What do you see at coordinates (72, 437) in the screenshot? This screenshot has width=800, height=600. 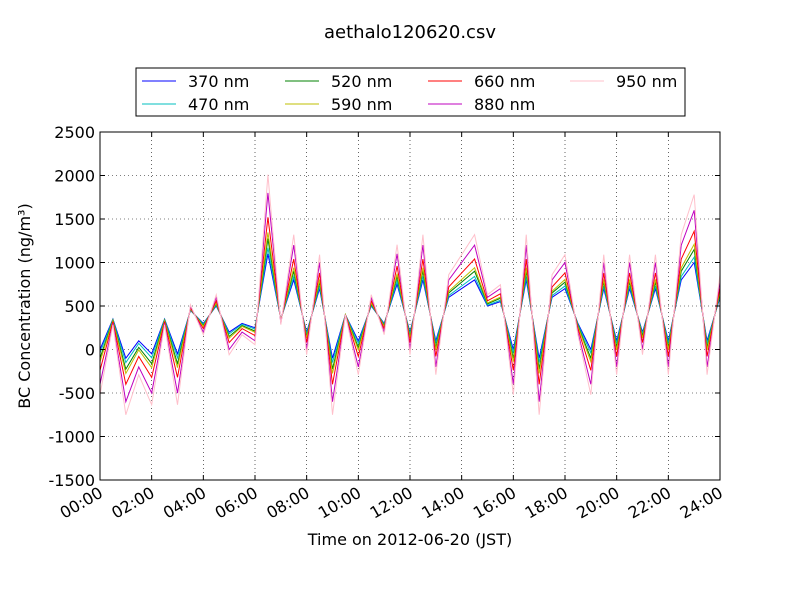 I see `y-tick-label: -1000` at bounding box center [72, 437].